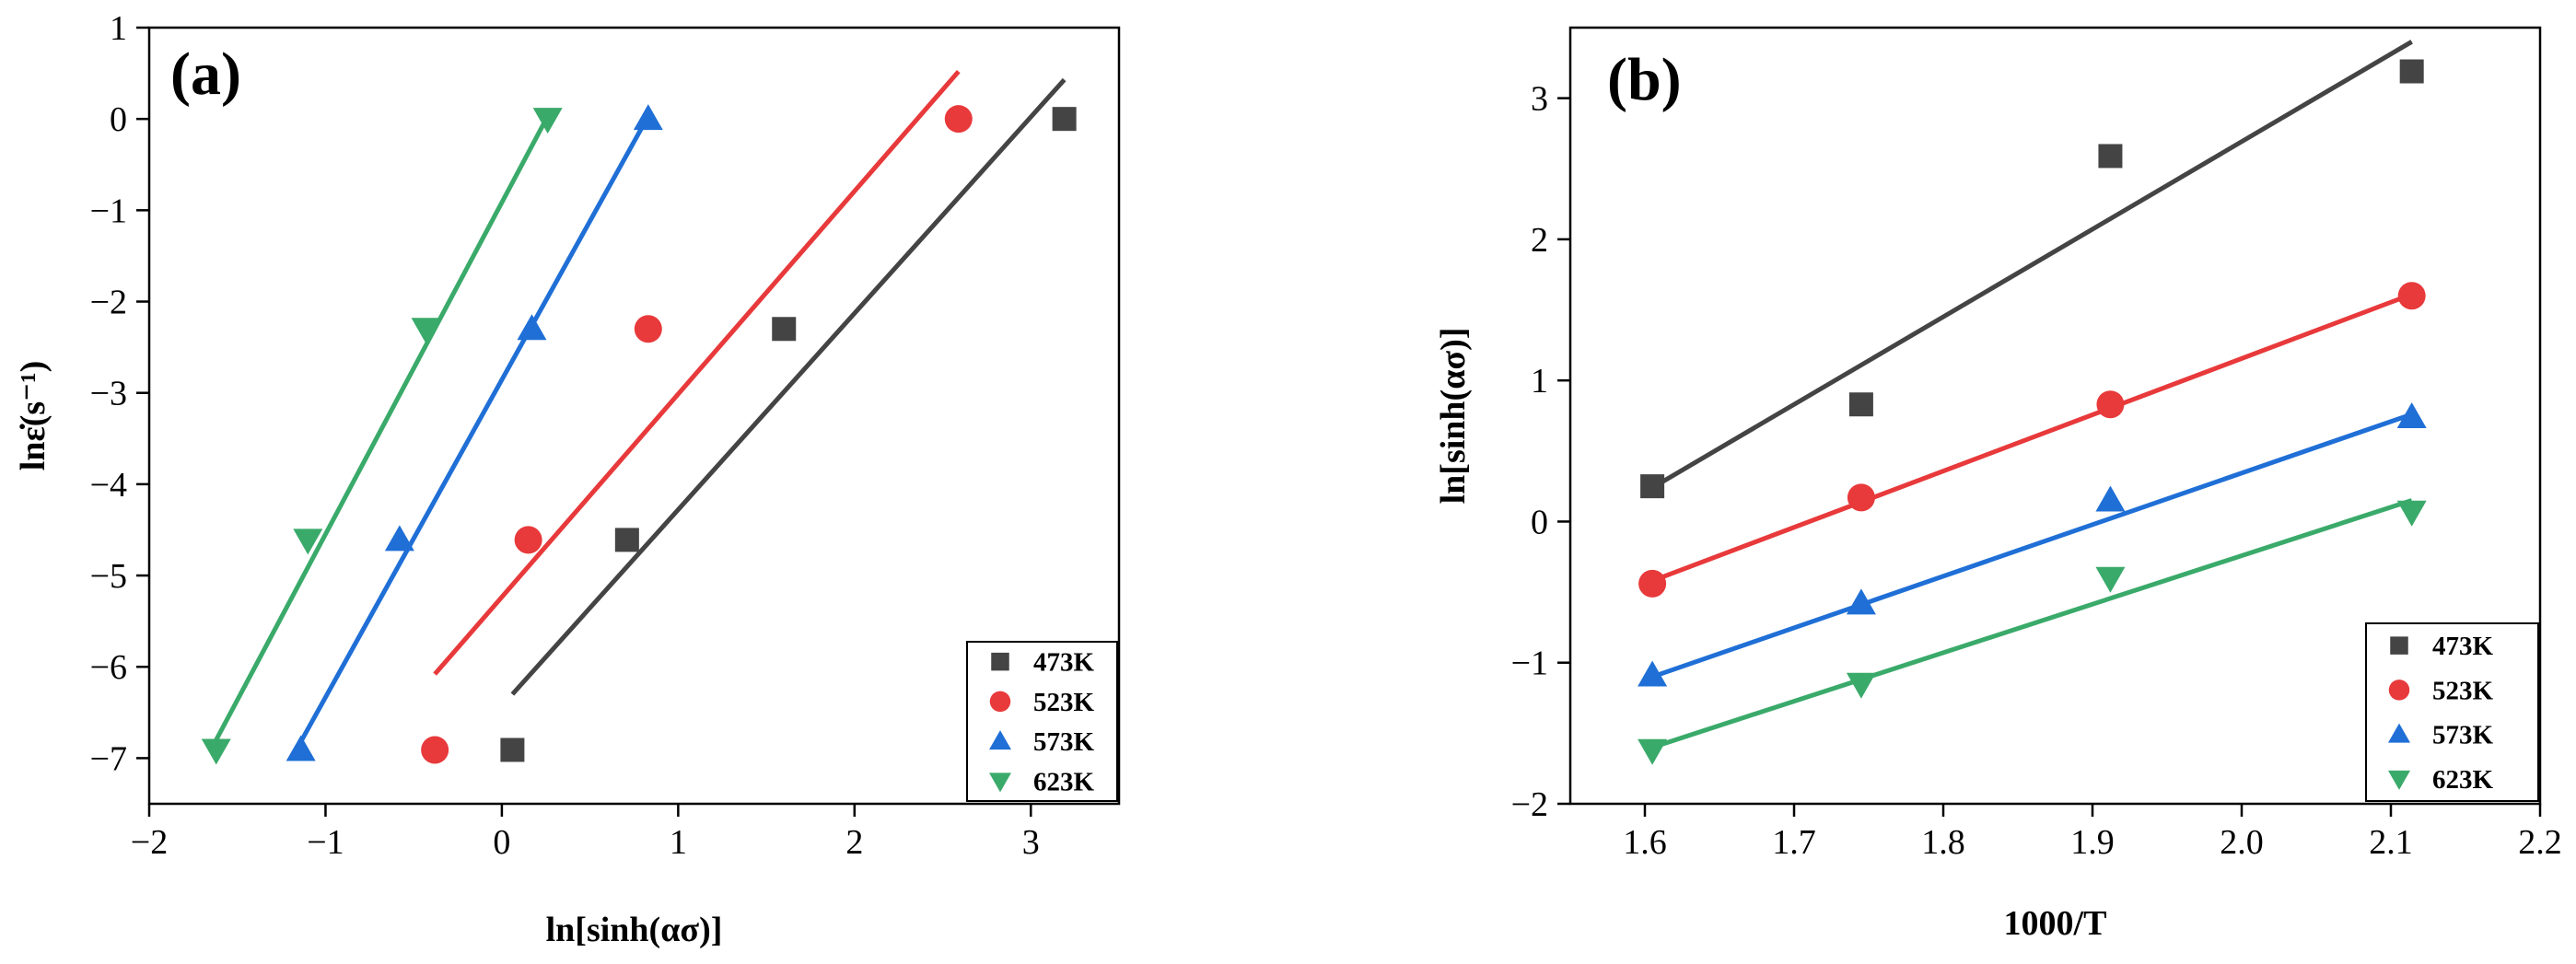 The height and width of the screenshot is (964, 2576). I want to click on fit-line-a-523K, so click(697, 372).